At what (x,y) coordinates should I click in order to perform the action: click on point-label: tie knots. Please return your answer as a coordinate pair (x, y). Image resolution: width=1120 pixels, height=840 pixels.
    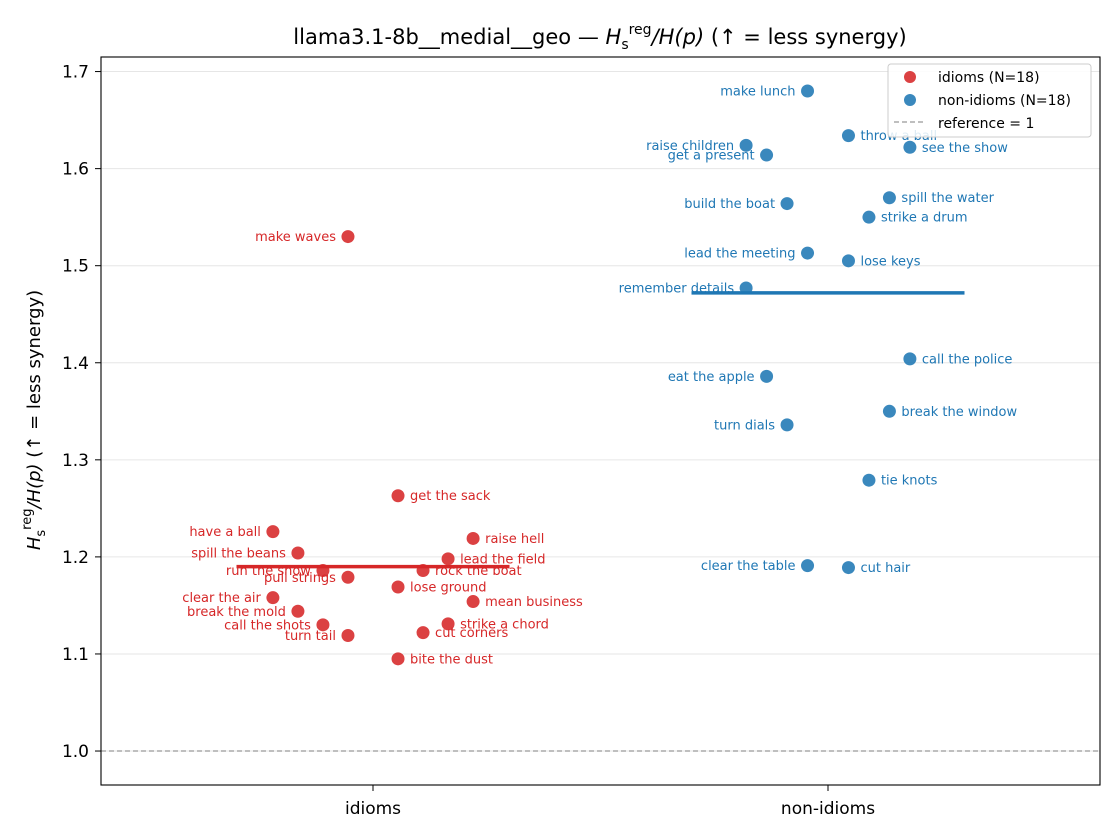
    Looking at the image, I should click on (909, 481).